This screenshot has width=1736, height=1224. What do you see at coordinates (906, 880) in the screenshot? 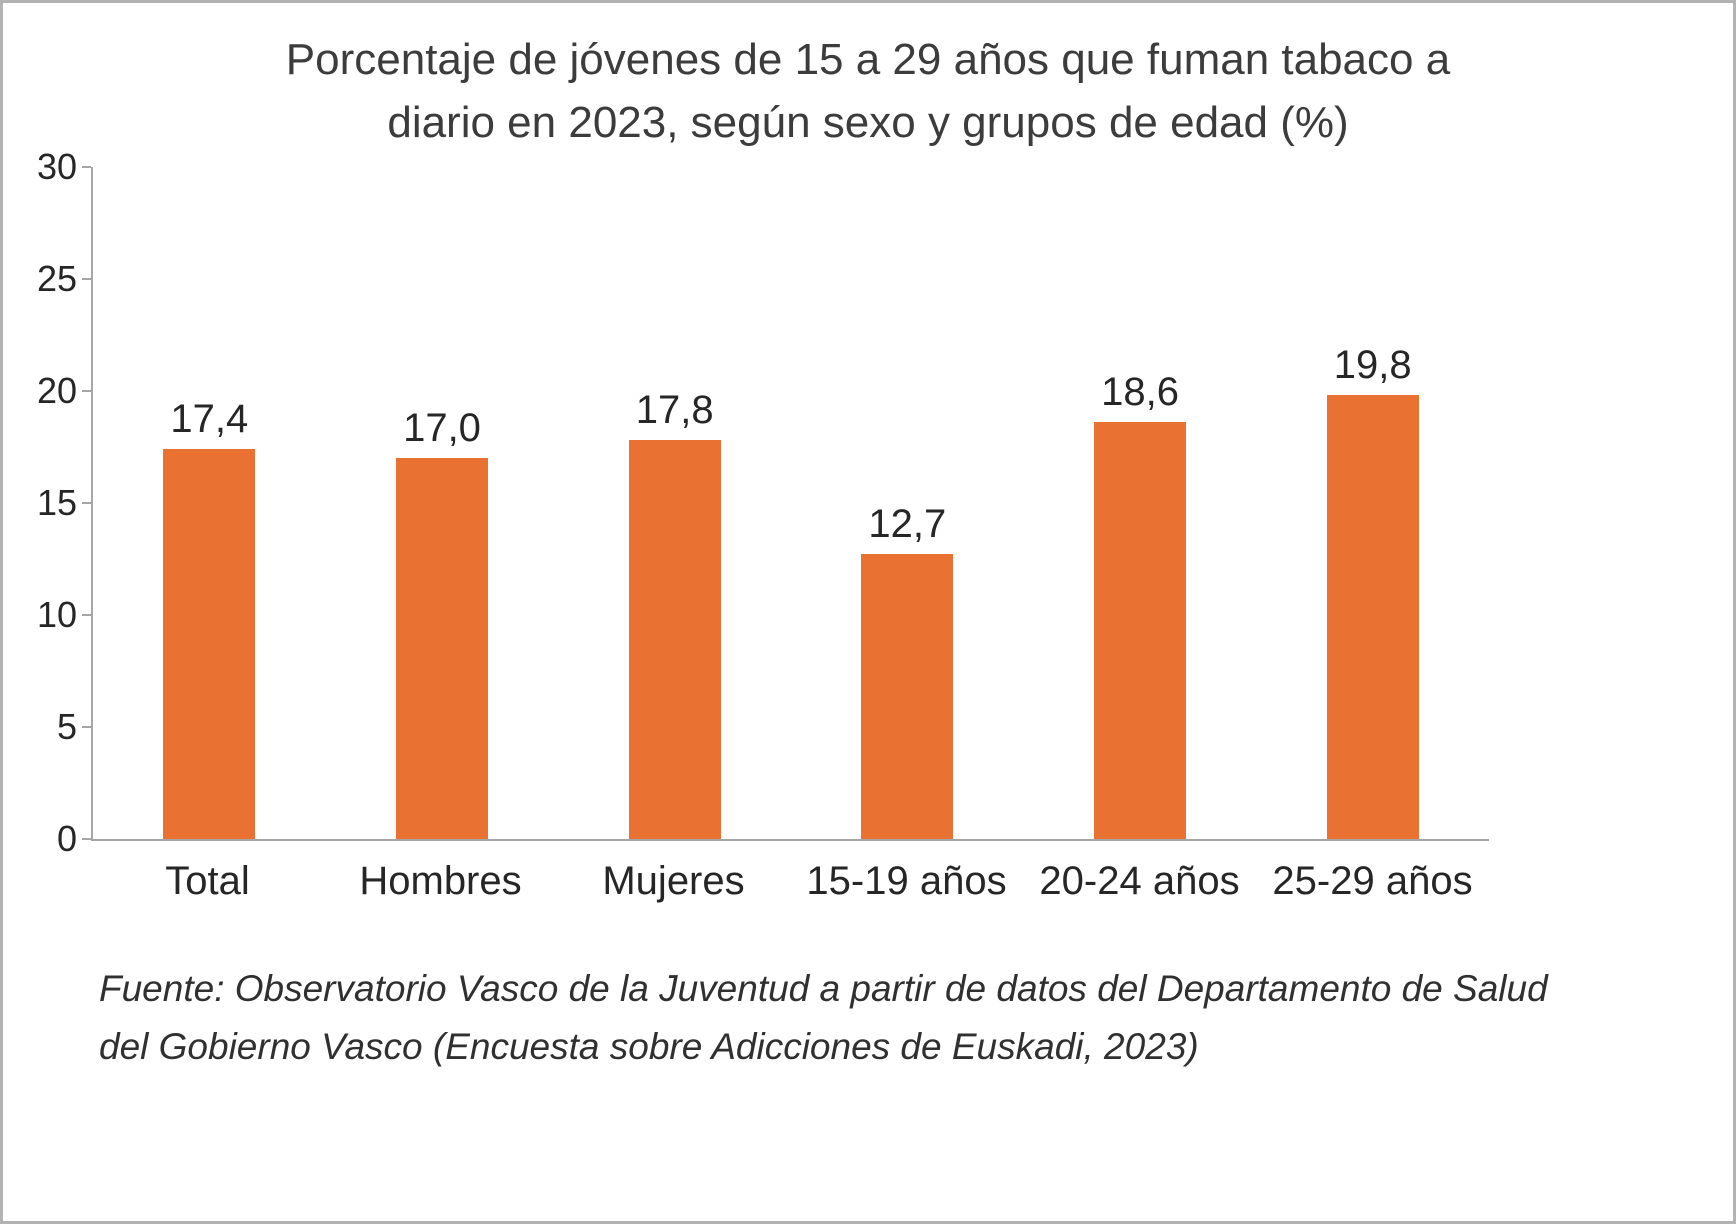
I see `x-axis-category-label: 15-19 años` at bounding box center [906, 880].